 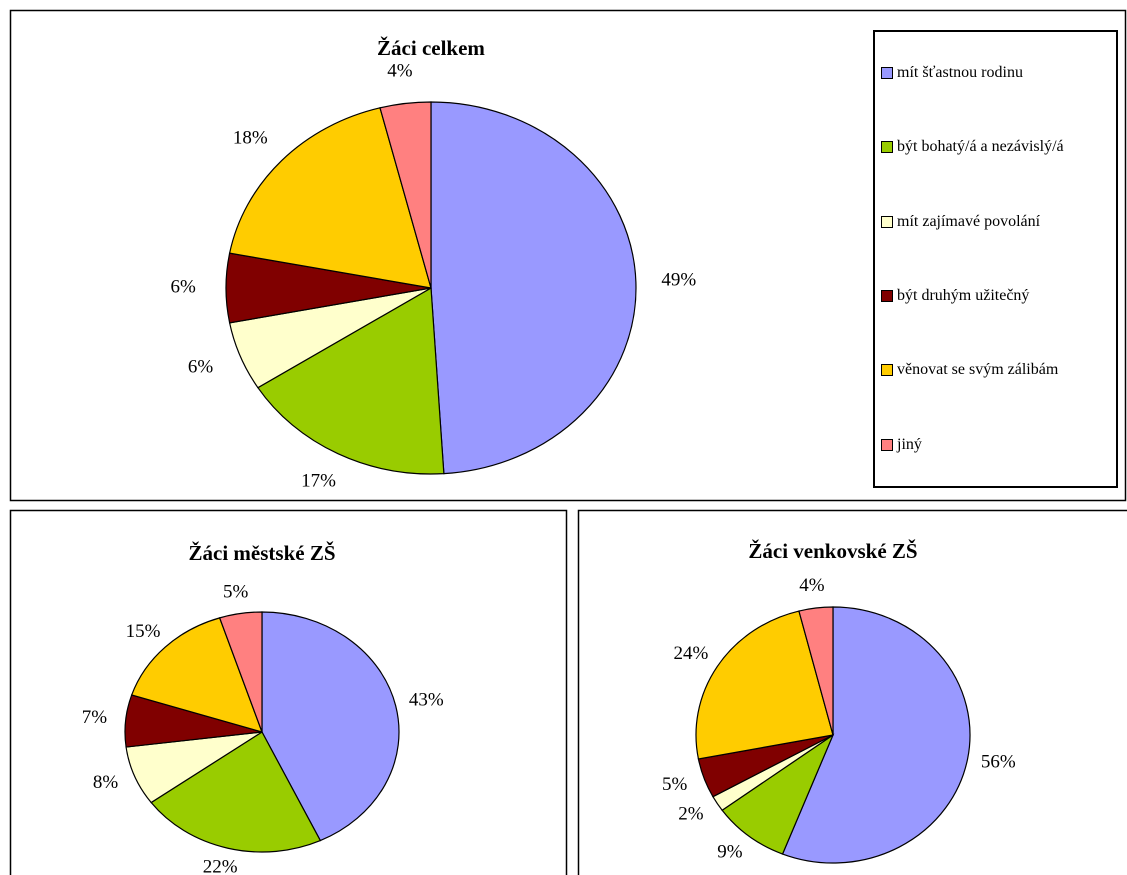 I want to click on data-label: 24%, so click(x=690, y=653).